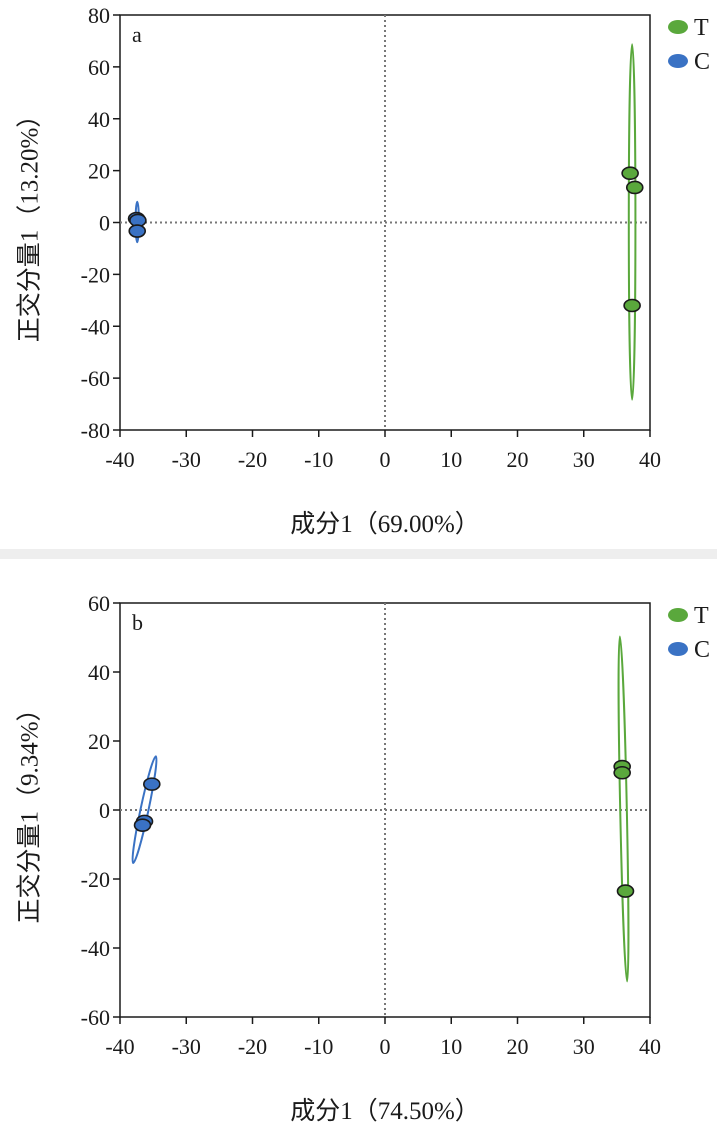 This screenshot has width=717, height=1130. Describe the element at coordinates (95, 430) in the screenshot. I see `y-tick-label: -80` at that location.